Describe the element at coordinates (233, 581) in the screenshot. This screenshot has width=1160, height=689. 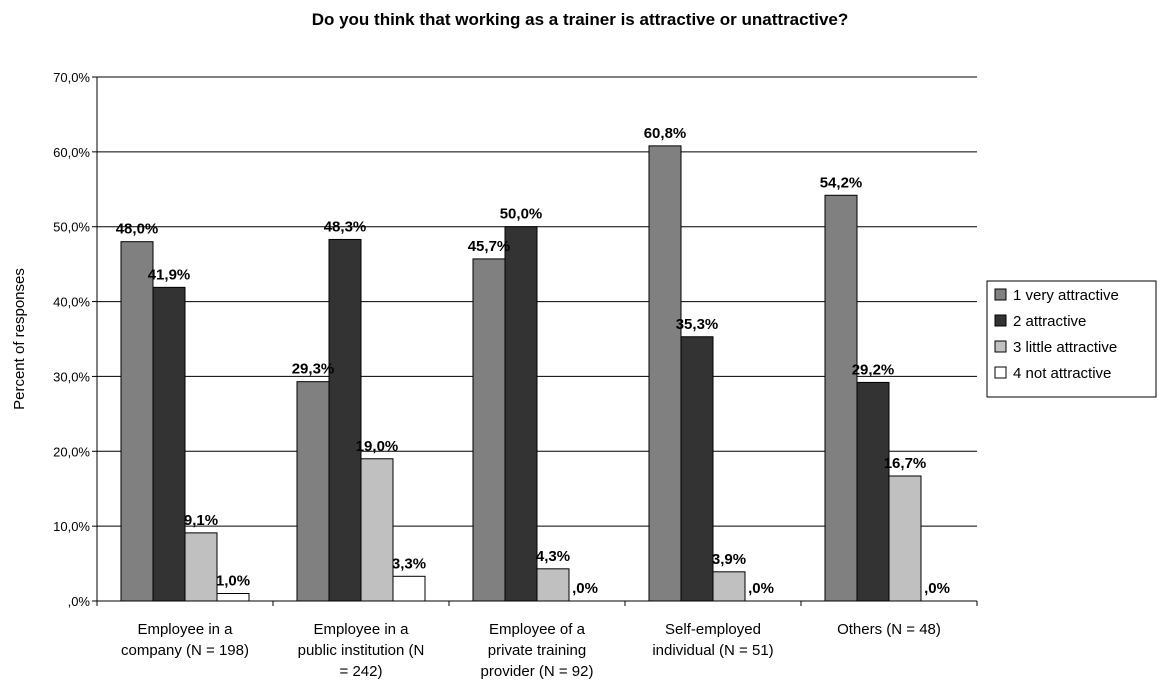
I see `data-label: 1,0%` at that location.